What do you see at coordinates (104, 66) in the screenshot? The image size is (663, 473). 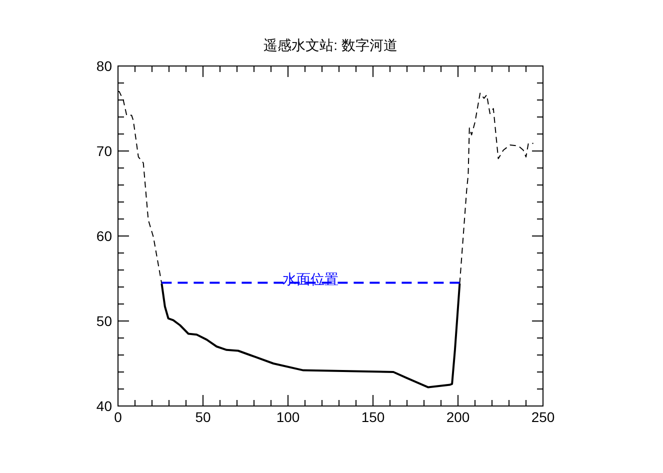 I see `ytick: 80` at bounding box center [104, 66].